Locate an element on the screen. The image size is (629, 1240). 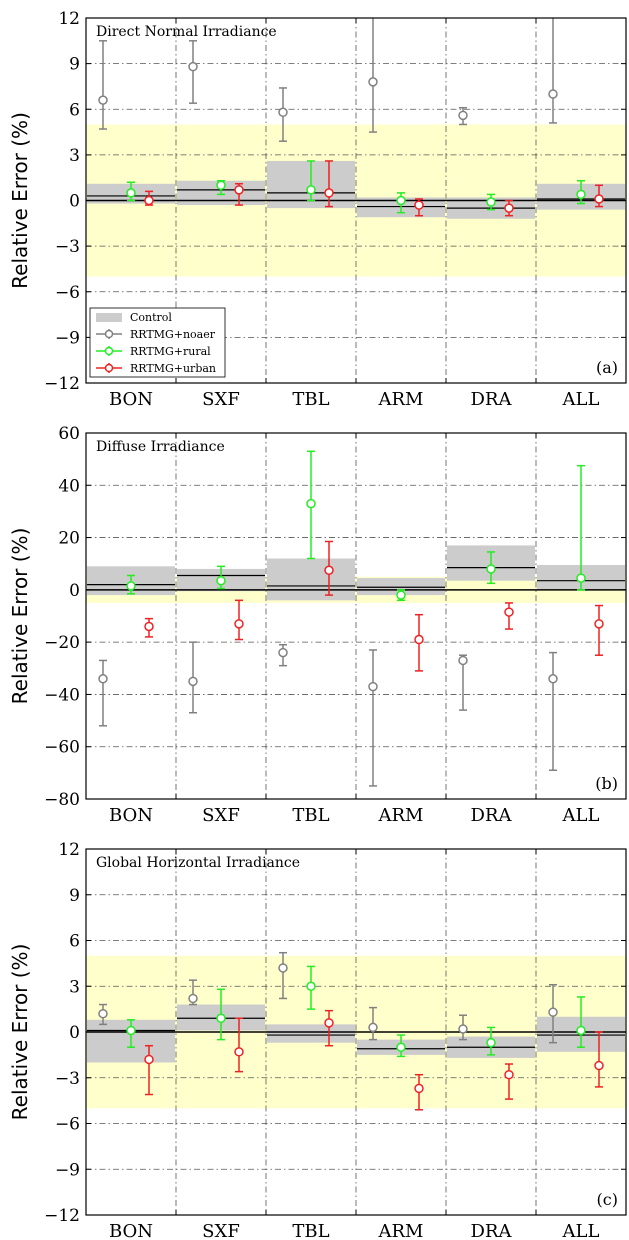
panel-label: (a) is located at coordinates (607, 367).